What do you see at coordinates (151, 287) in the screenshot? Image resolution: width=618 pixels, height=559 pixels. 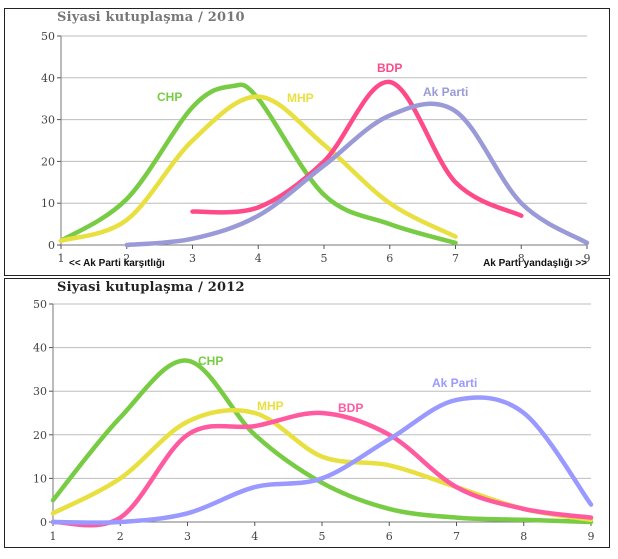 I see `chart-title: Siyasi kutuplaşma / 2012` at bounding box center [151, 287].